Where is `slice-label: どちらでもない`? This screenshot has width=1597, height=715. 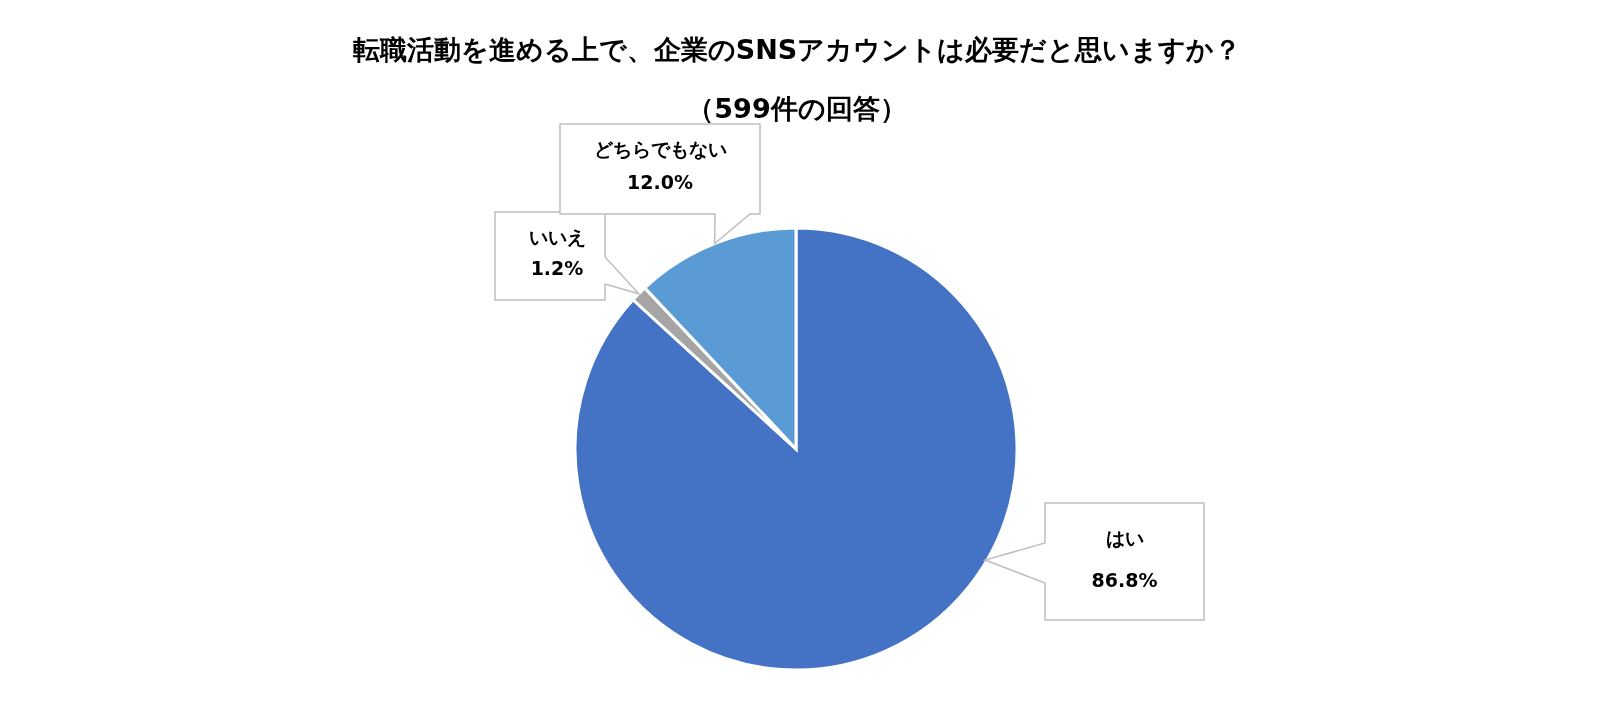
slice-label: どちらでもない is located at coordinates (660, 149).